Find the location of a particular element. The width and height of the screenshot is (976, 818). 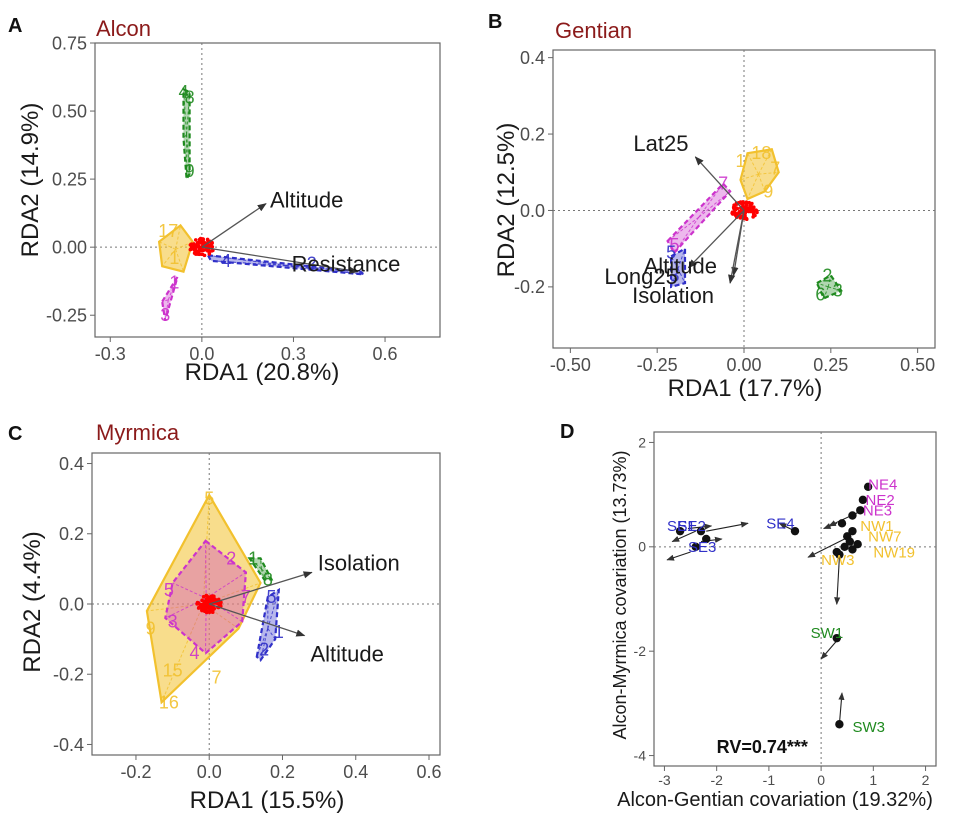

site-number-magenta-c: 7 is located at coordinates (246, 597).